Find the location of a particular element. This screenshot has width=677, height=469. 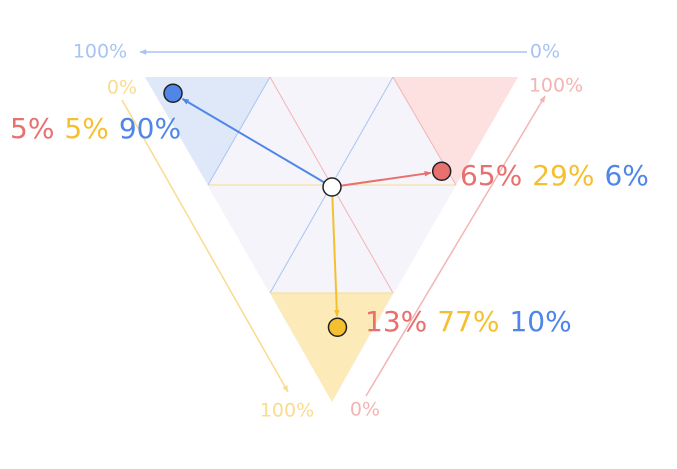

value-label-part: 77% is located at coordinates (468, 321).